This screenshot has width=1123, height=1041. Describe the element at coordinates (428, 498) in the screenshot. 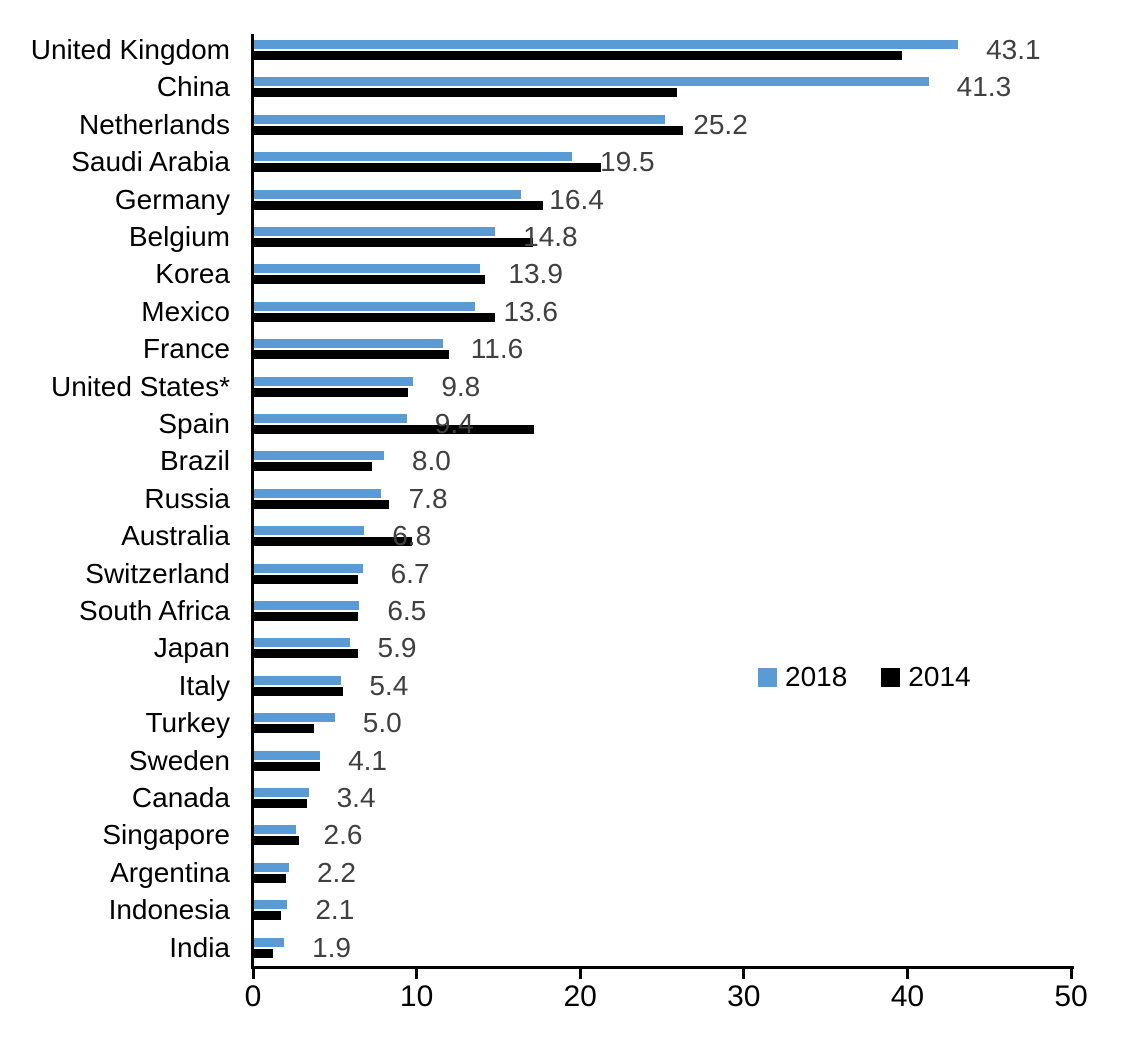

I see `value-label: 7.8` at that location.